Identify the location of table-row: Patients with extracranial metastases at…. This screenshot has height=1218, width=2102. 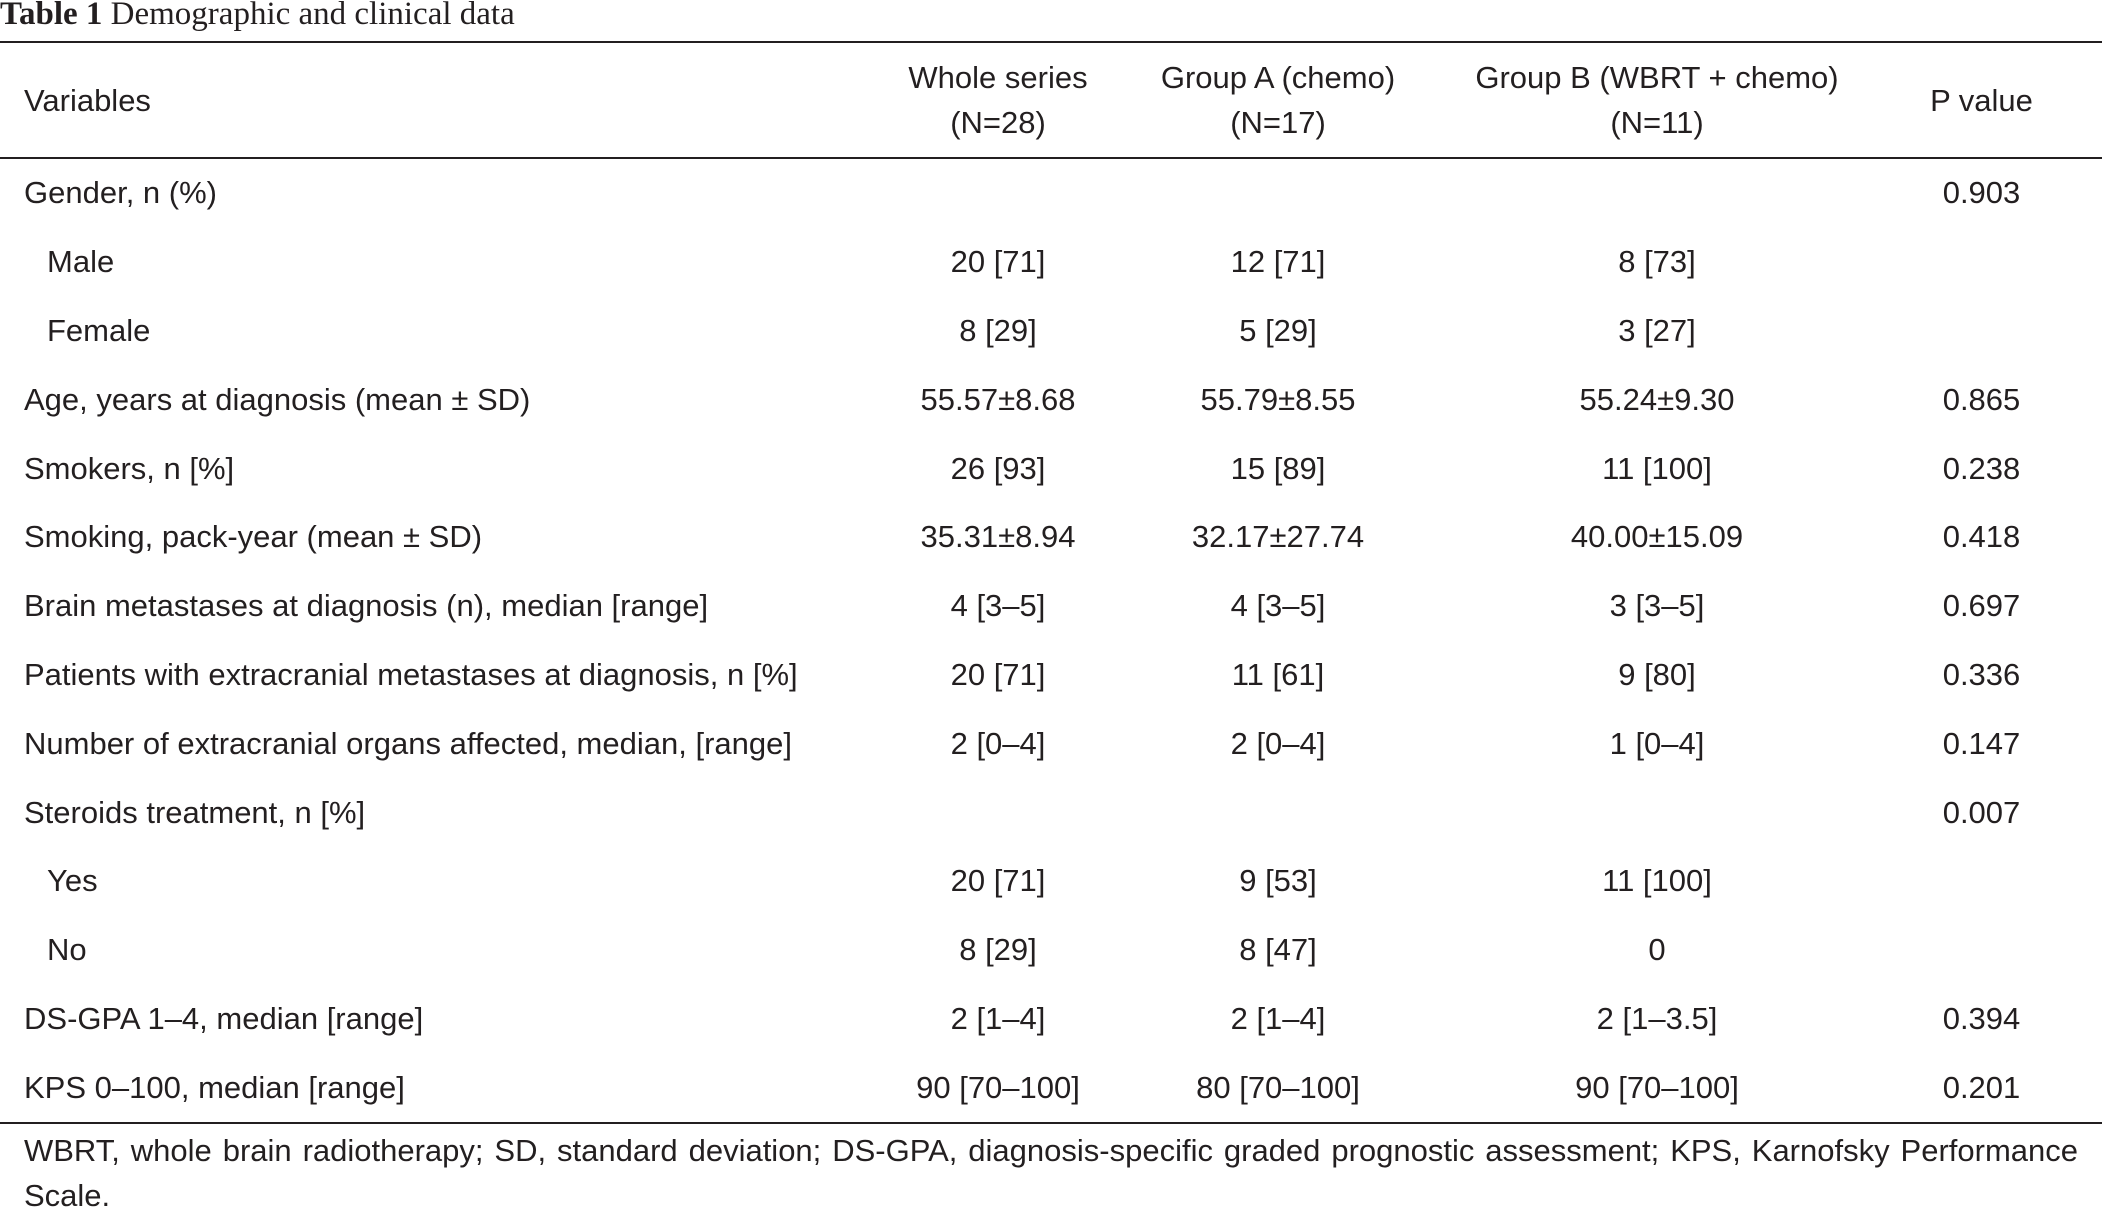
(1051, 675).